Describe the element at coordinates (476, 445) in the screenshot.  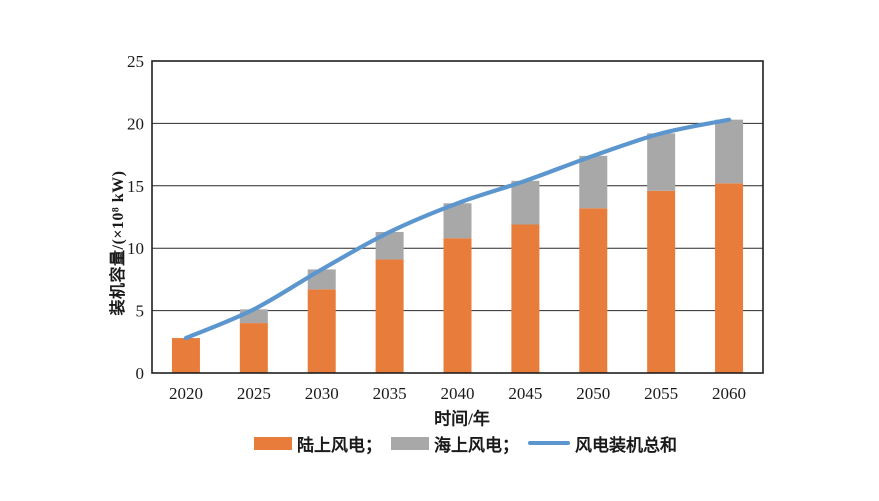
I see `legend-label-offshore: 海上风电；` at that location.